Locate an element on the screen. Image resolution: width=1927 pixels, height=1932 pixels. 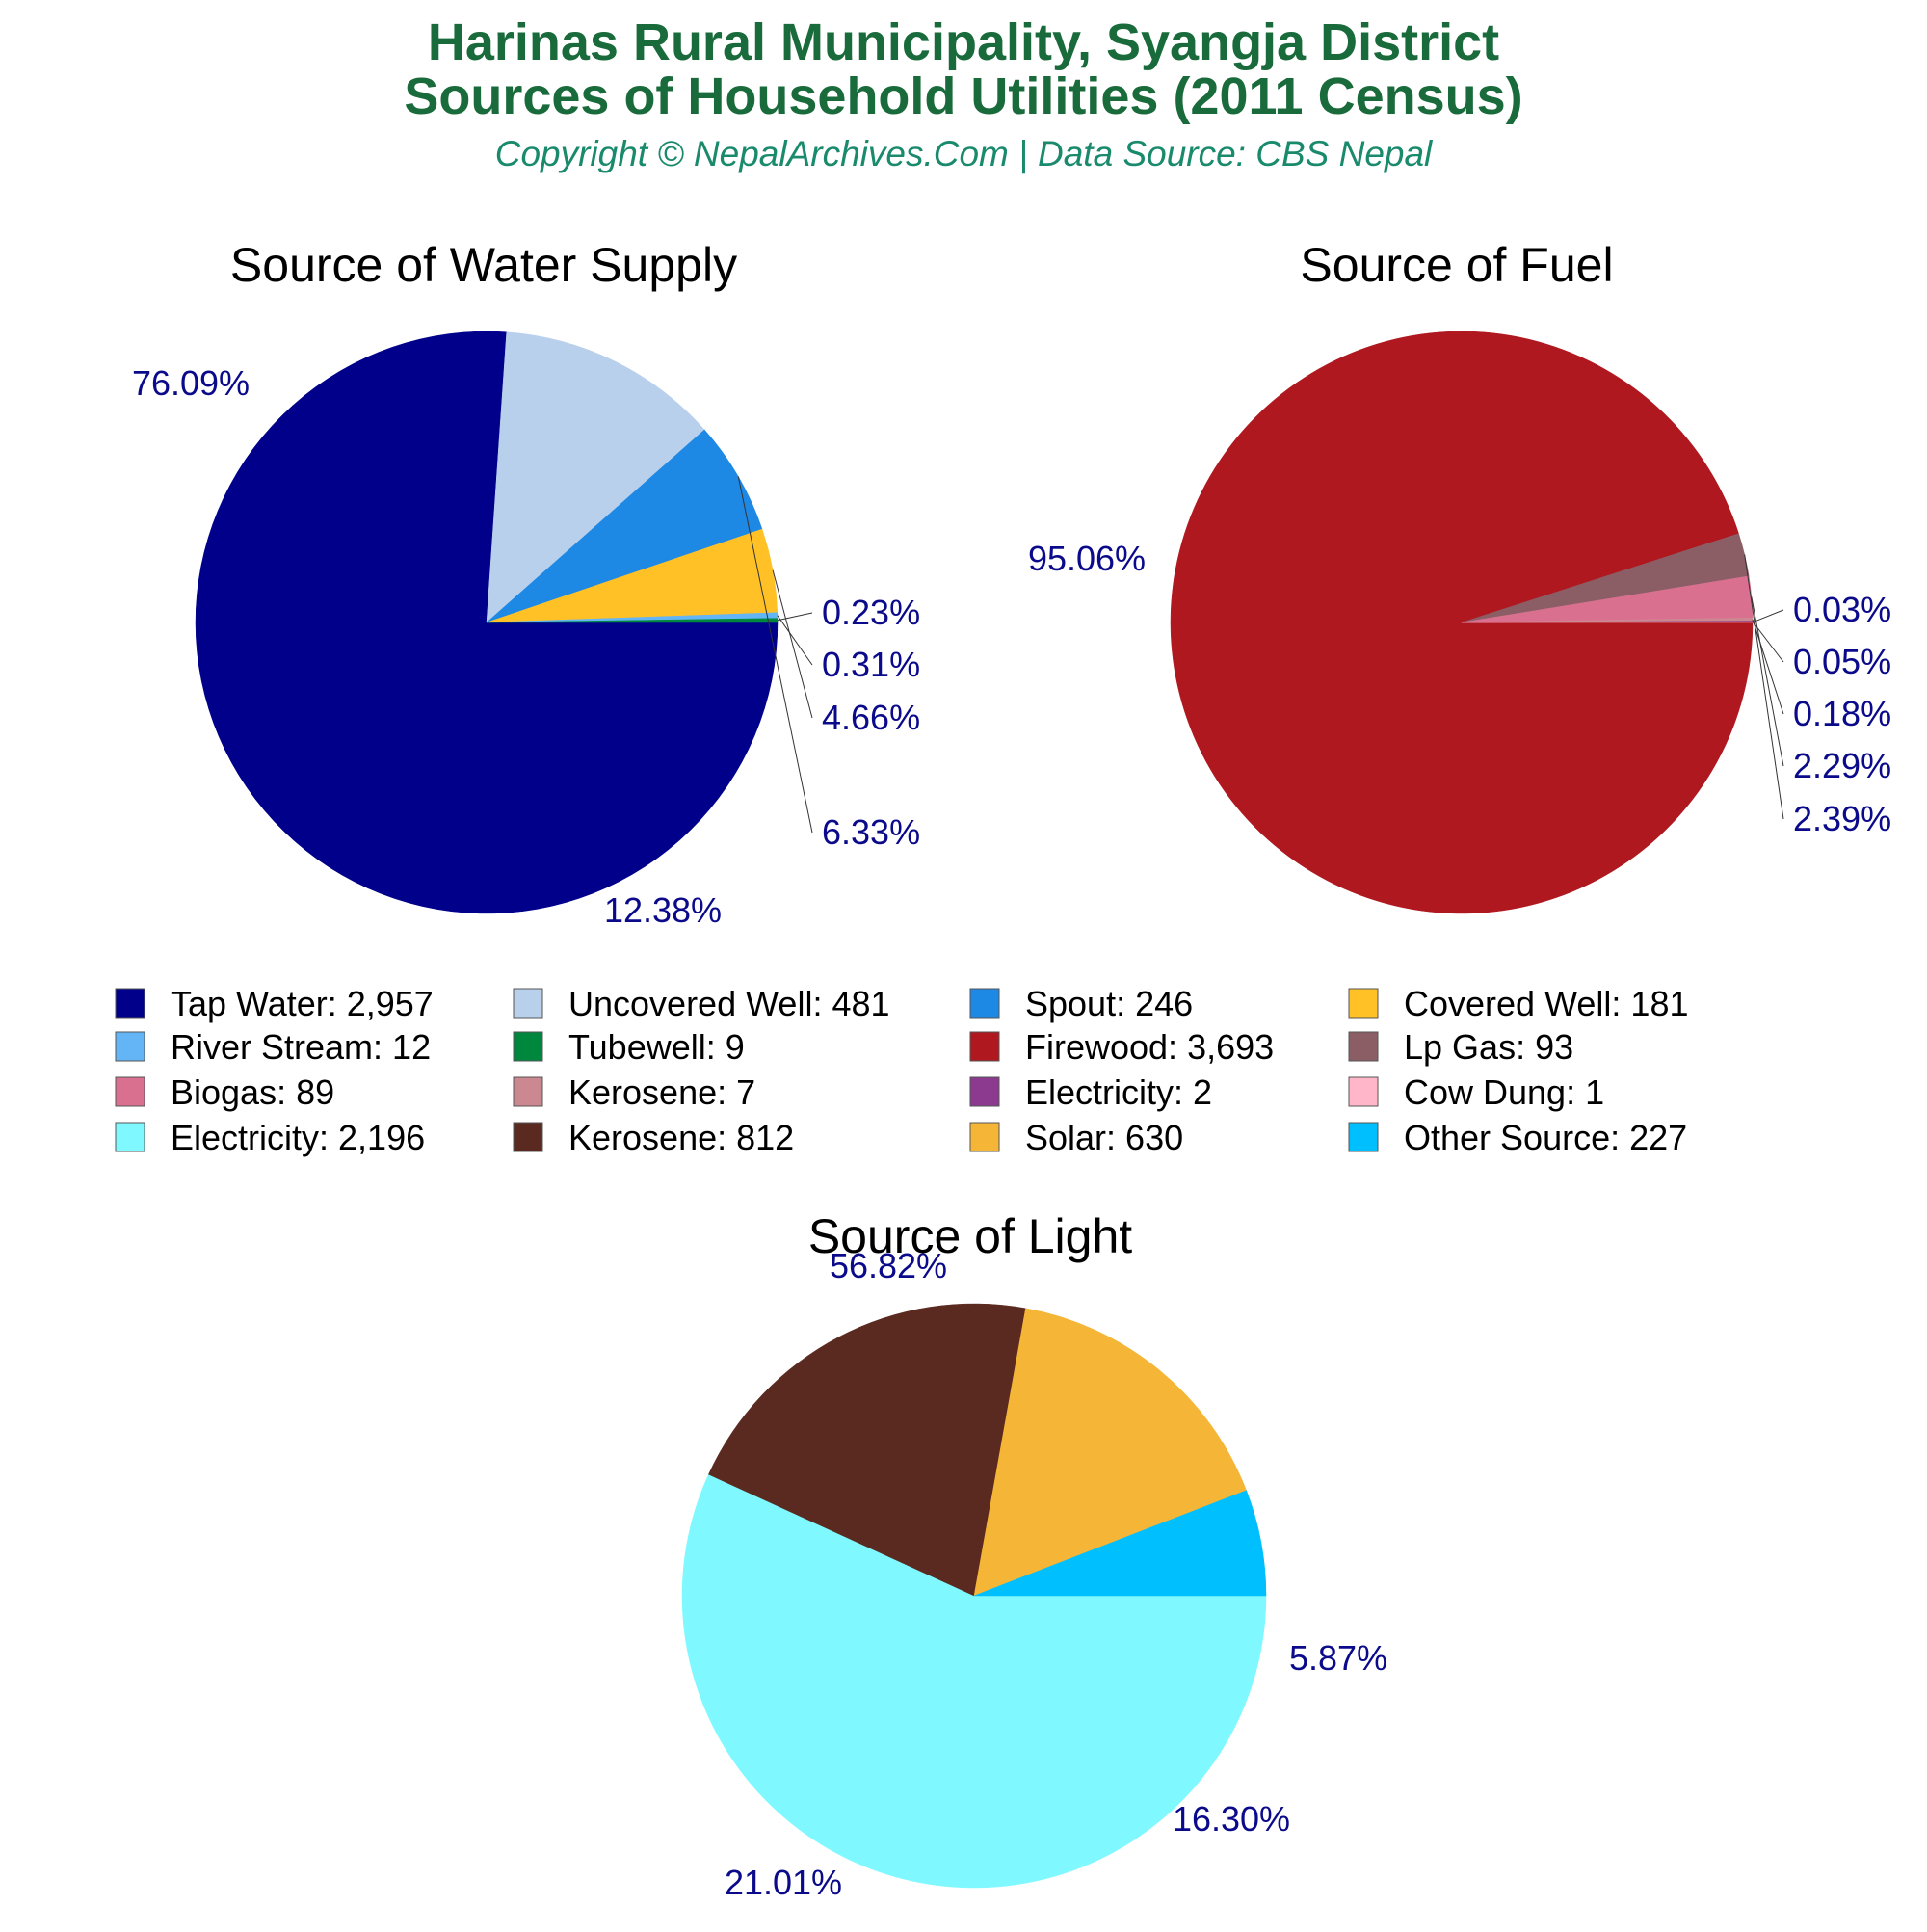
light-percent-label: 16.30% is located at coordinates (1231, 1819).